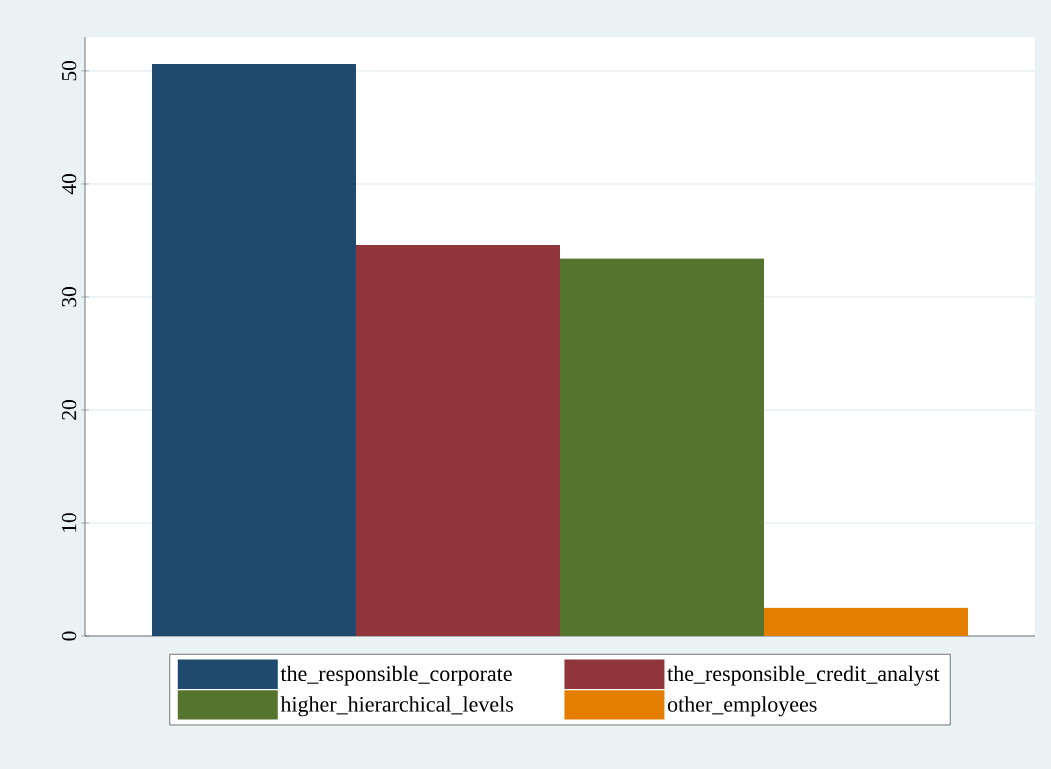 The image size is (1051, 769). I want to click on legend-label: higher_hierarchical_levels, so click(397, 706).